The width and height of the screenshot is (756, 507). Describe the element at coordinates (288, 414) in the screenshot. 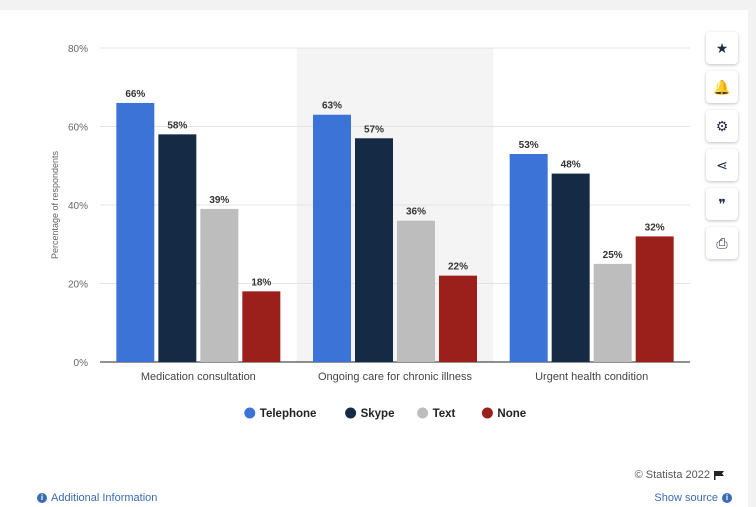

I see `legend-label: Telephone` at that location.